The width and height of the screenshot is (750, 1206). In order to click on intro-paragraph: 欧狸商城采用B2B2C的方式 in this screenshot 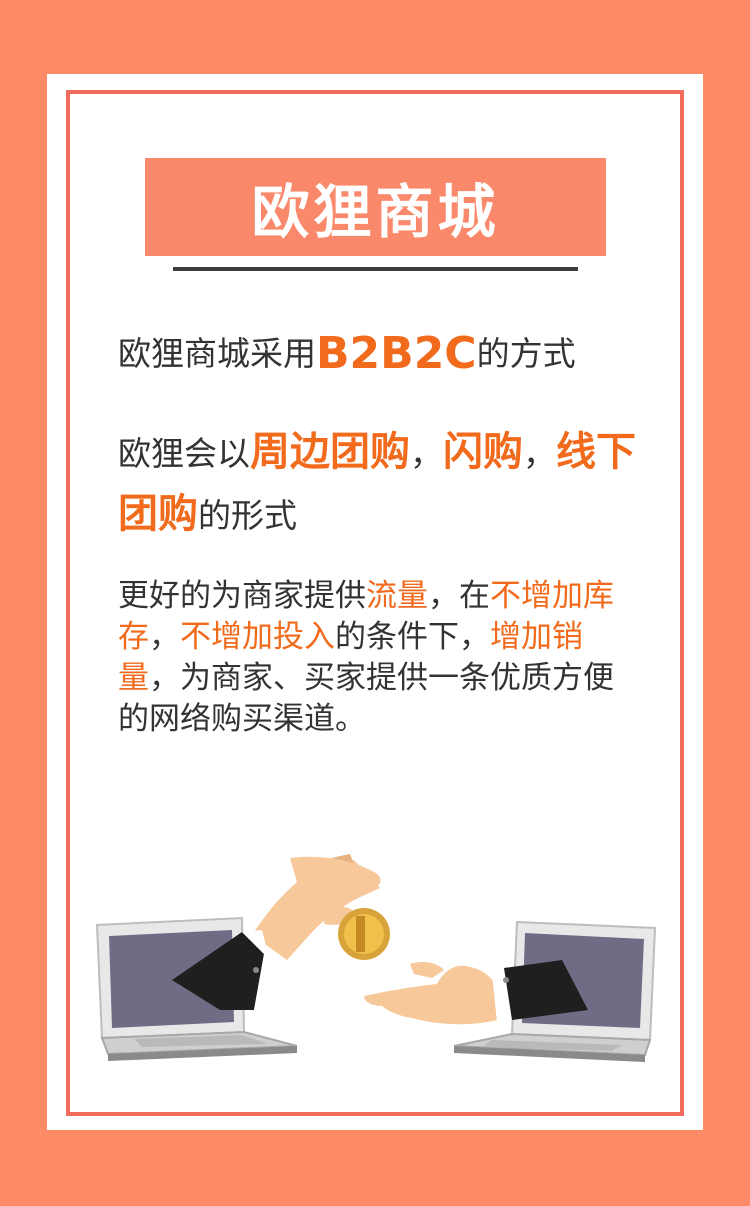, I will do `click(347, 354)`.